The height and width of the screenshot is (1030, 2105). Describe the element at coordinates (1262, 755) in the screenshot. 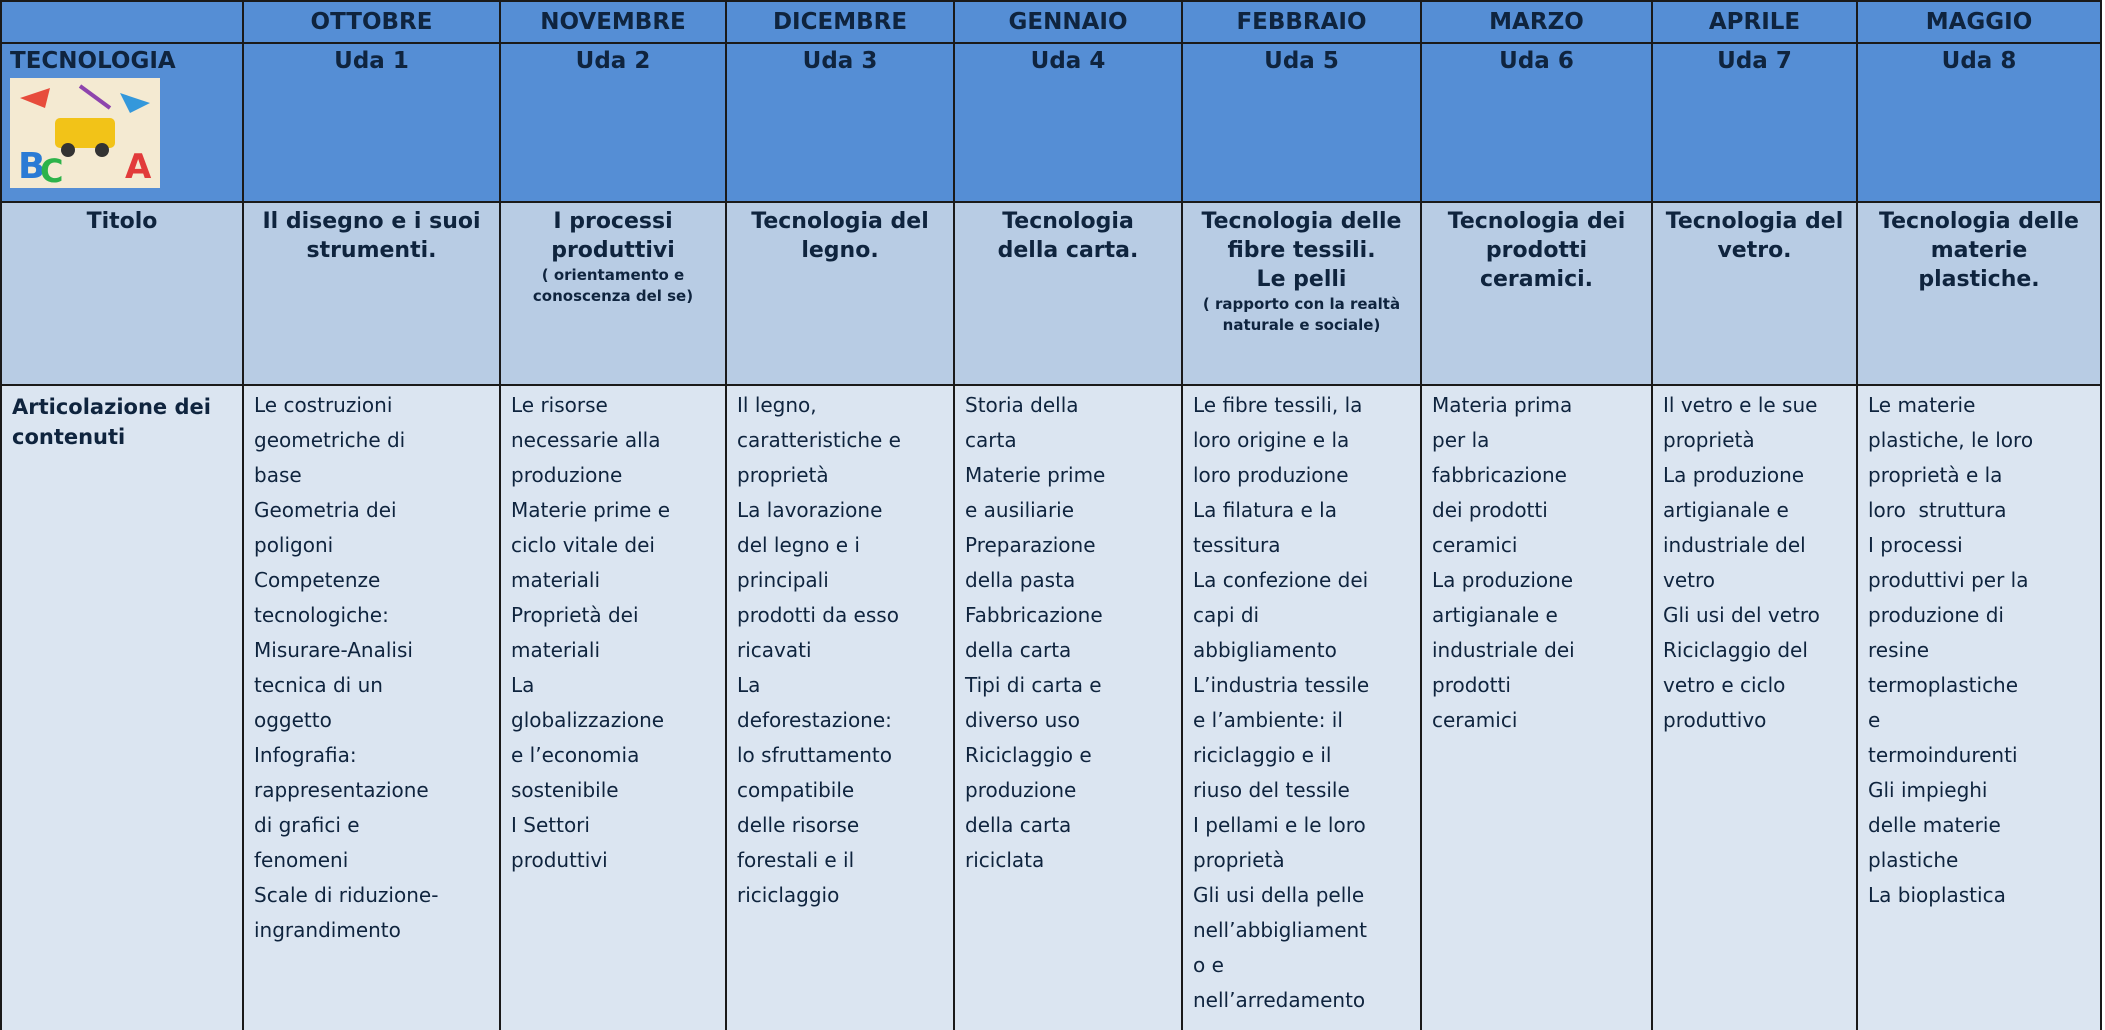

I see `content-line: riciclaggio e il` at that location.